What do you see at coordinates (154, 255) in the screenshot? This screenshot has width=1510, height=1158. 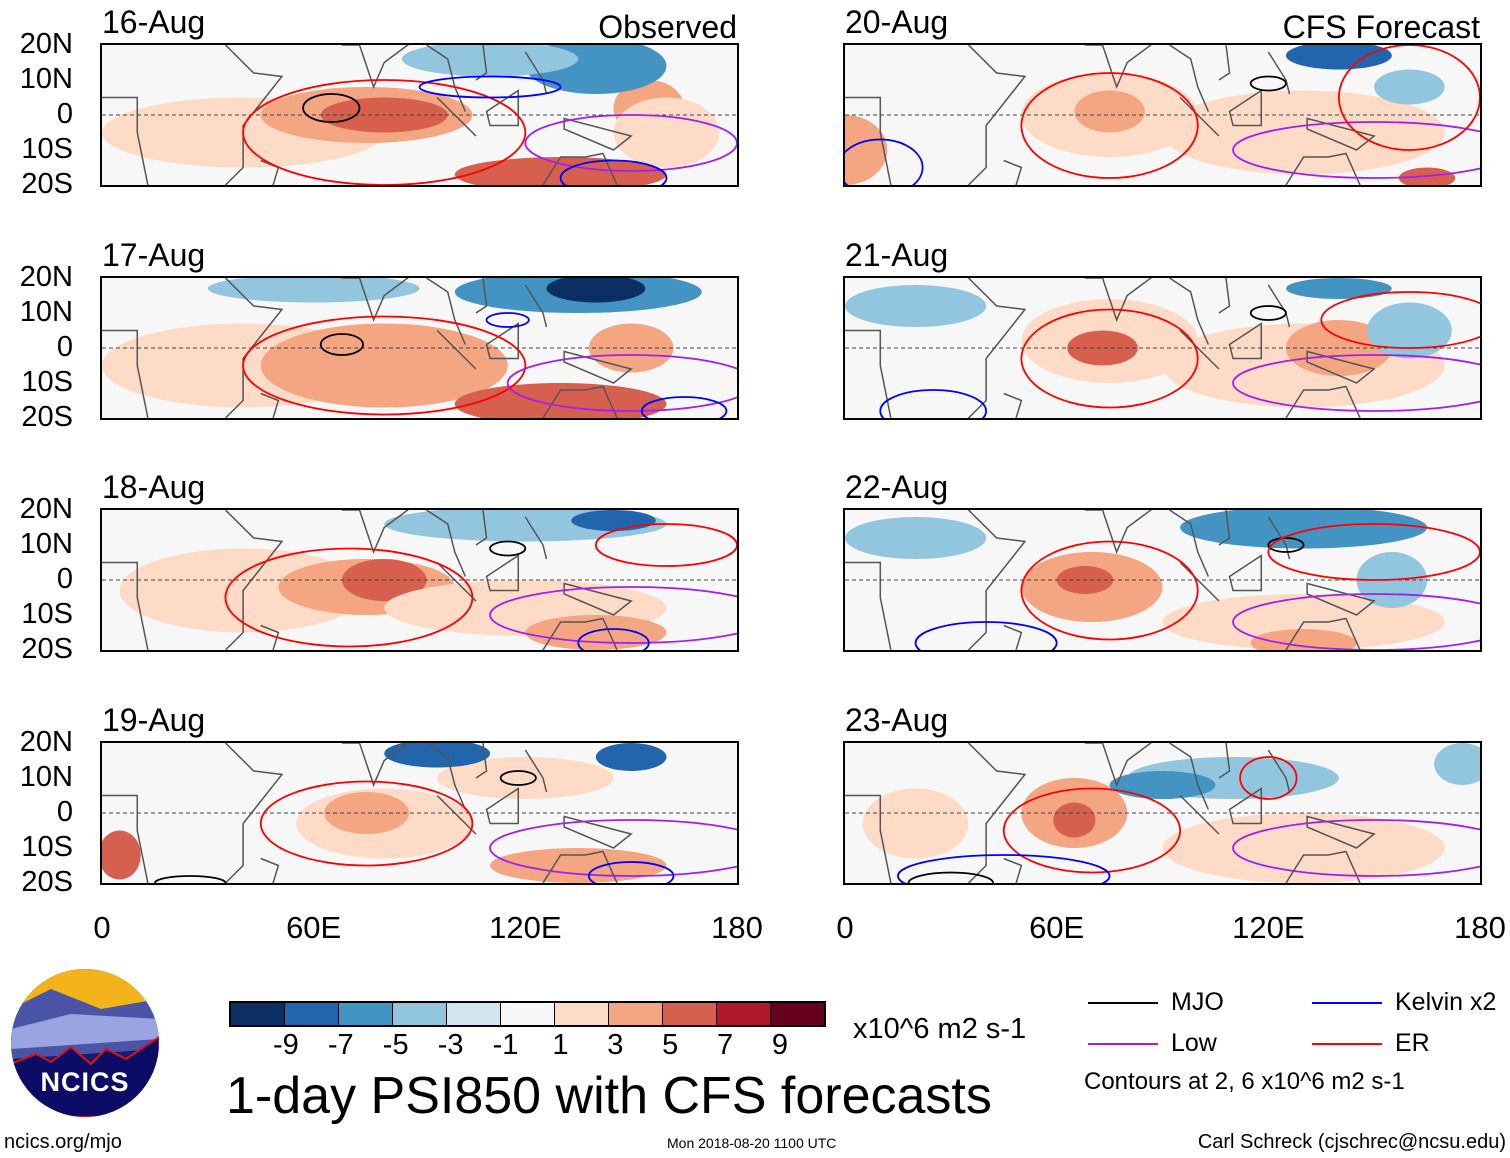 I see `panel-date: 17-Aug` at bounding box center [154, 255].